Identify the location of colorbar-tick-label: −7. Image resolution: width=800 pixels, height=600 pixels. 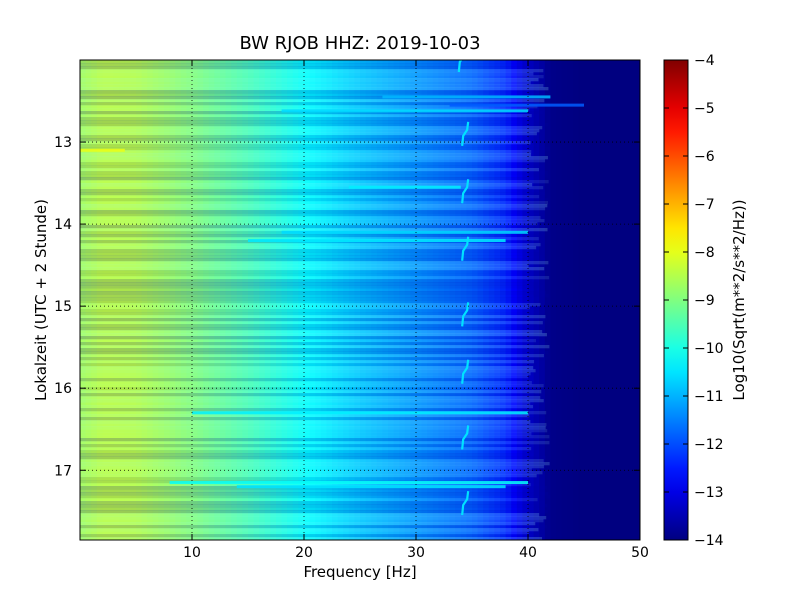
(704, 205).